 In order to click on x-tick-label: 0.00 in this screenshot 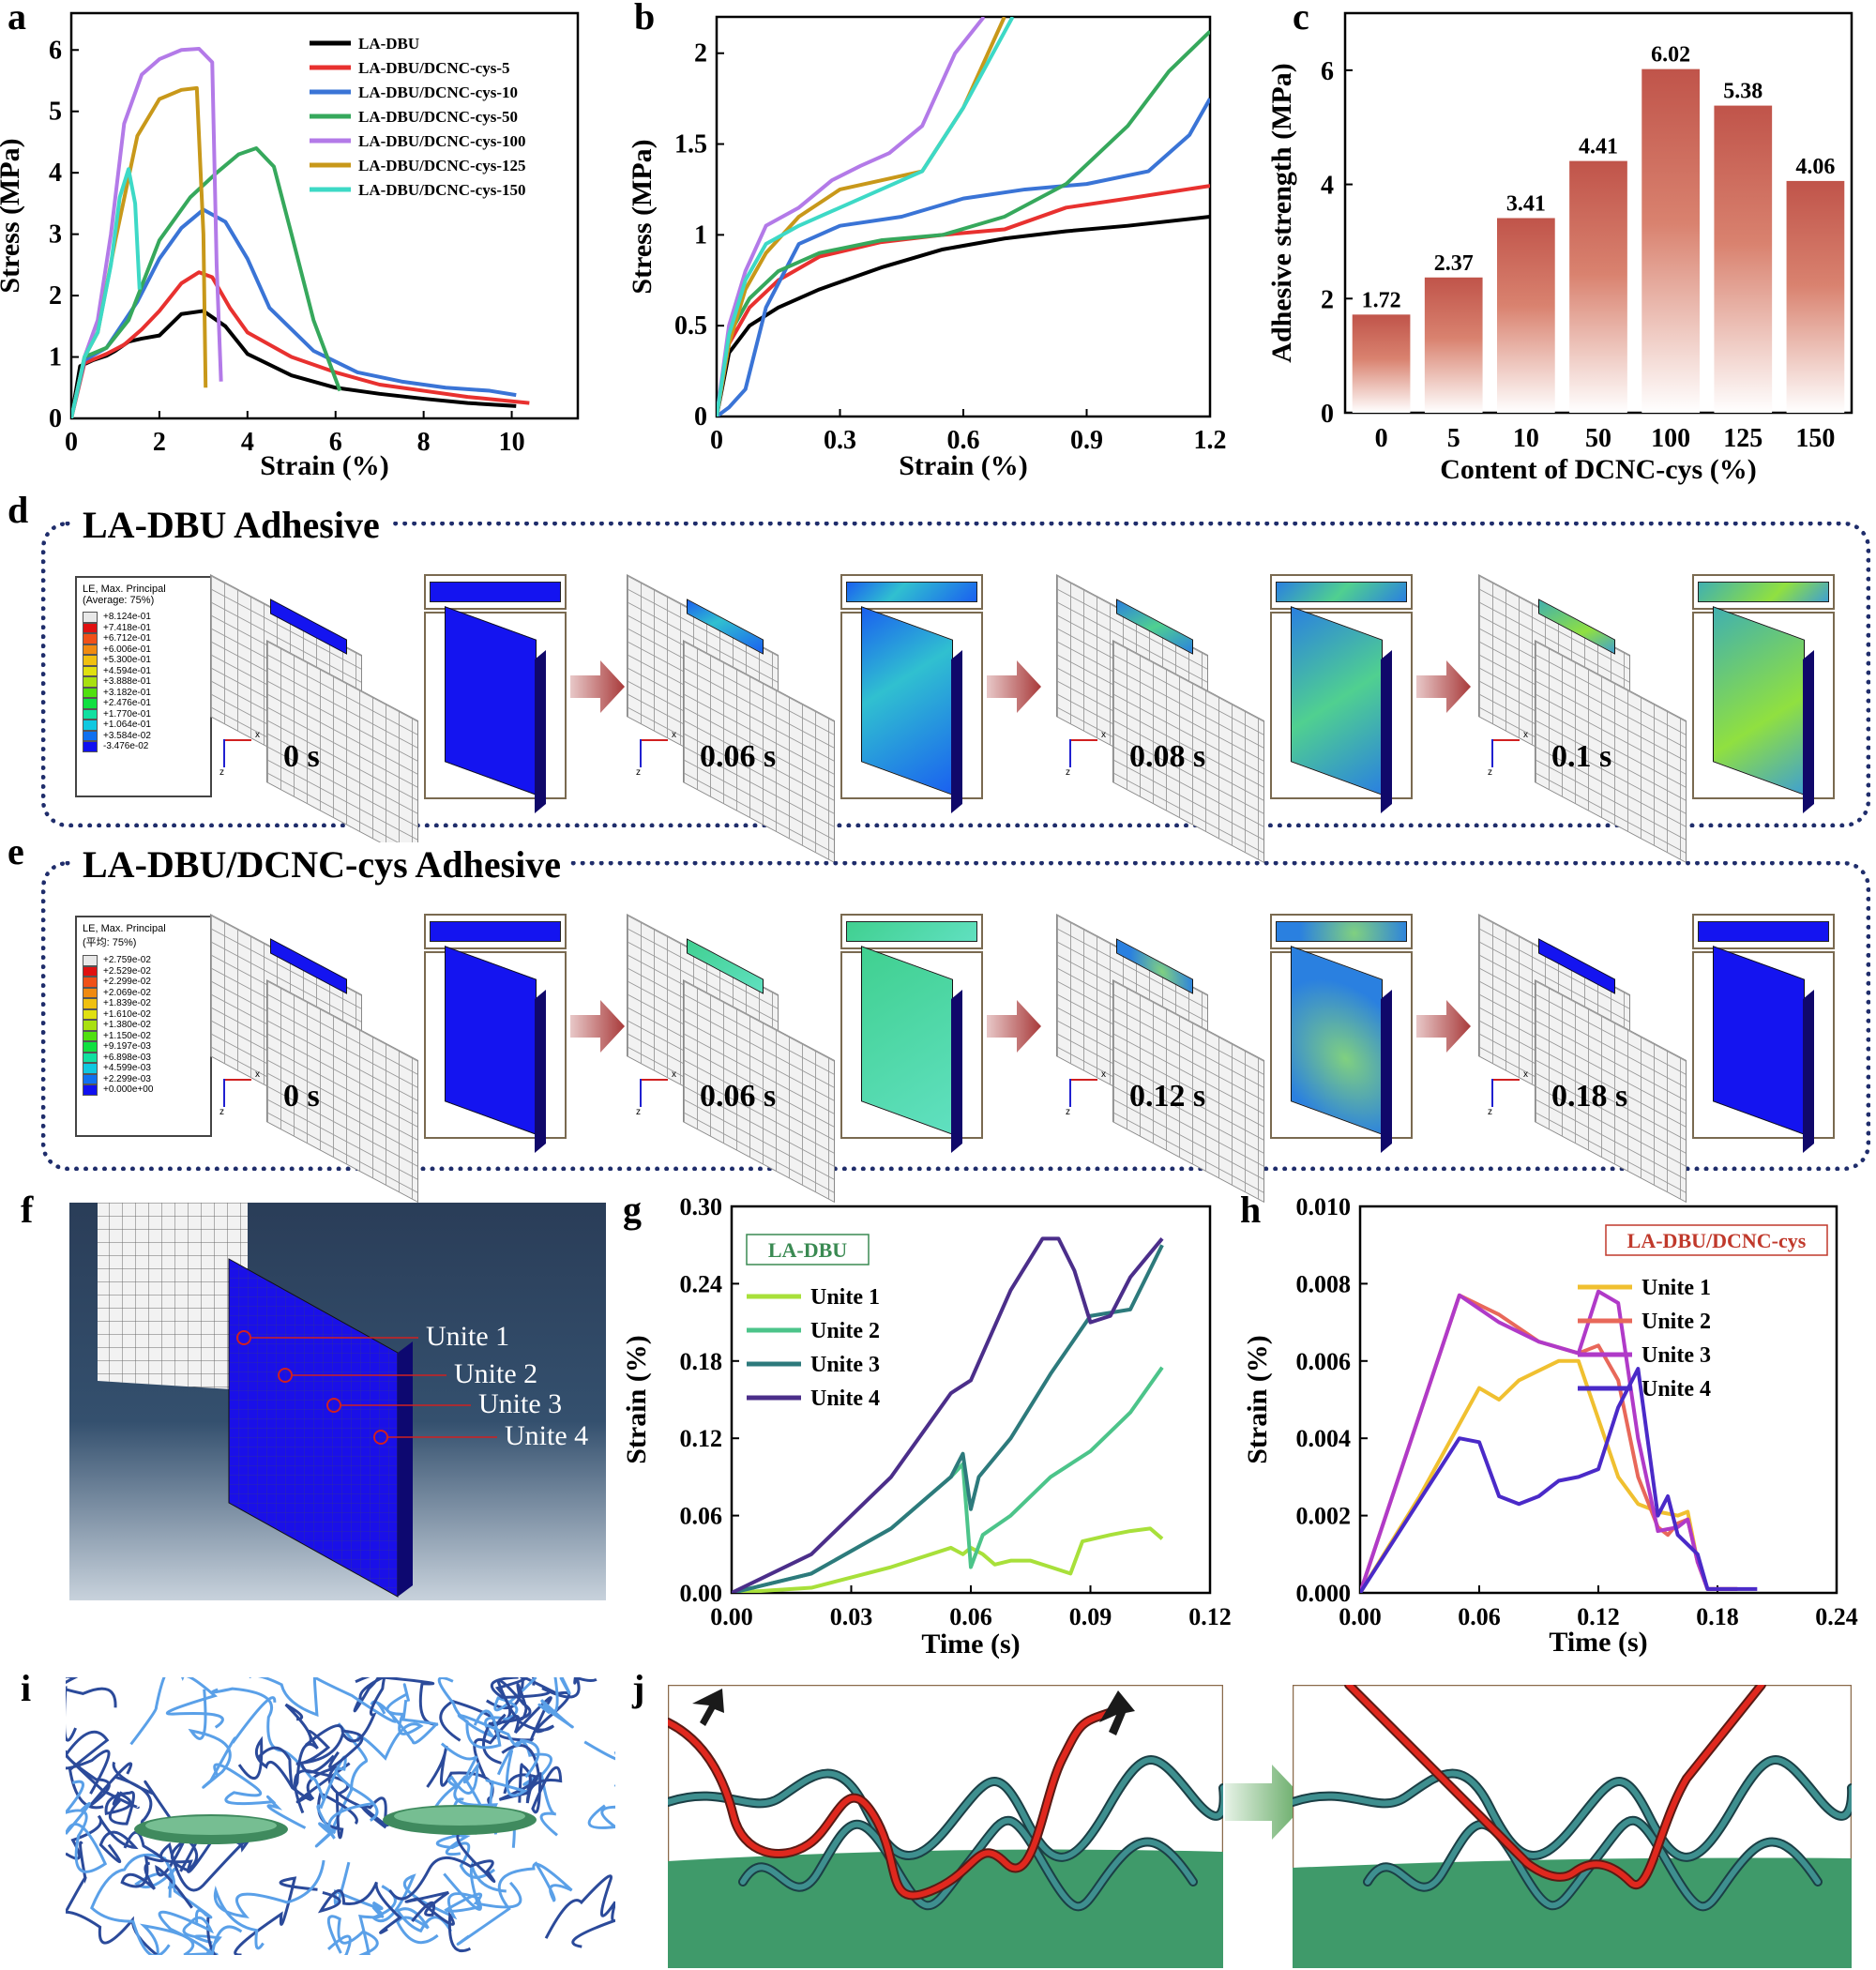, I will do `click(731, 1617)`.